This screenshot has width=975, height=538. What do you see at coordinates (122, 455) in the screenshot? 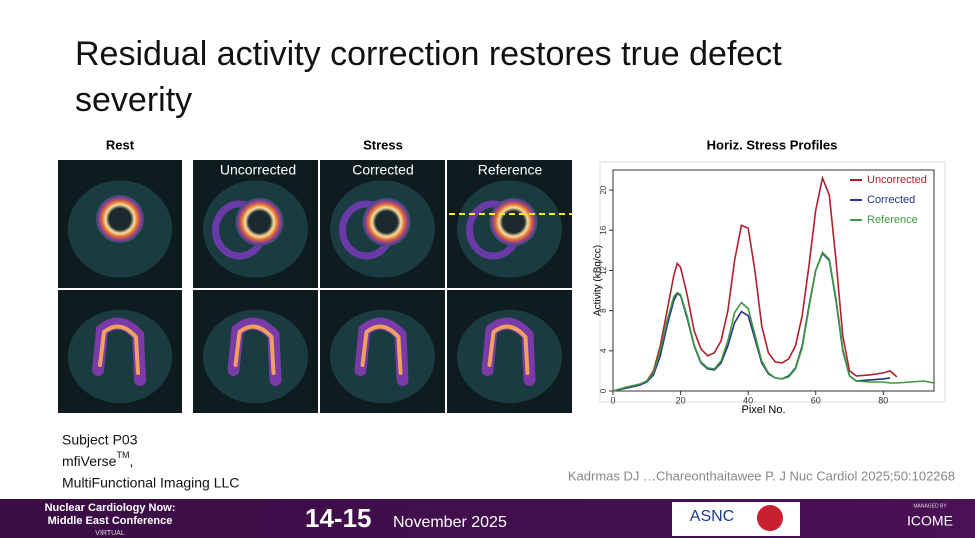
I see `trademark: TM` at bounding box center [122, 455].